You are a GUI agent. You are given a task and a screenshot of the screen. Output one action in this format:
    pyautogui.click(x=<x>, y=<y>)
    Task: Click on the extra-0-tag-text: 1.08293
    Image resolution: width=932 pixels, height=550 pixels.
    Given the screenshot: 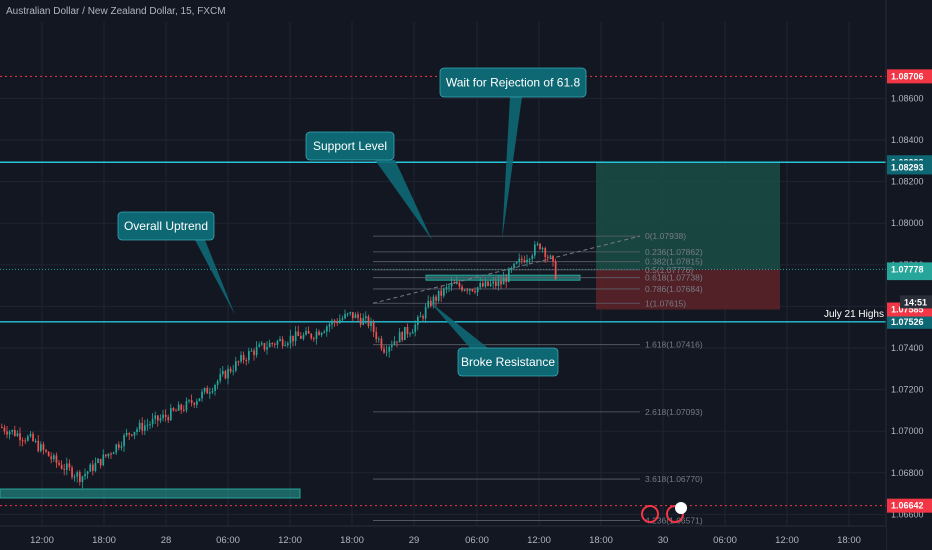 What is the action you would take?
    pyautogui.click(x=907, y=167)
    